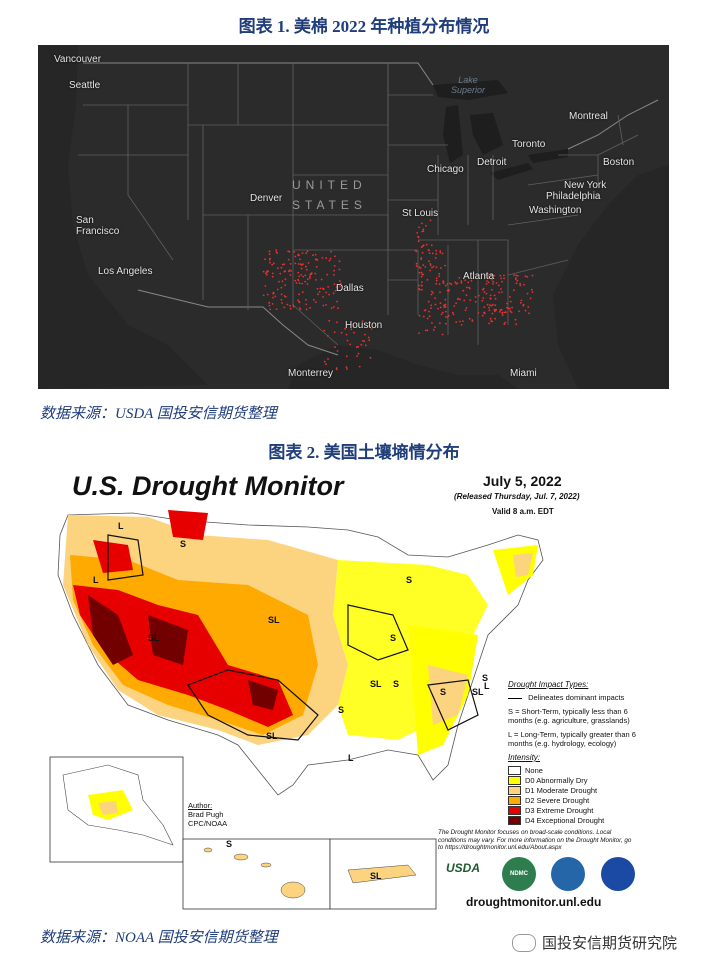 This screenshot has height=973, width=728. I want to click on intensity-label: D1 Moderate Drought, so click(561, 790).